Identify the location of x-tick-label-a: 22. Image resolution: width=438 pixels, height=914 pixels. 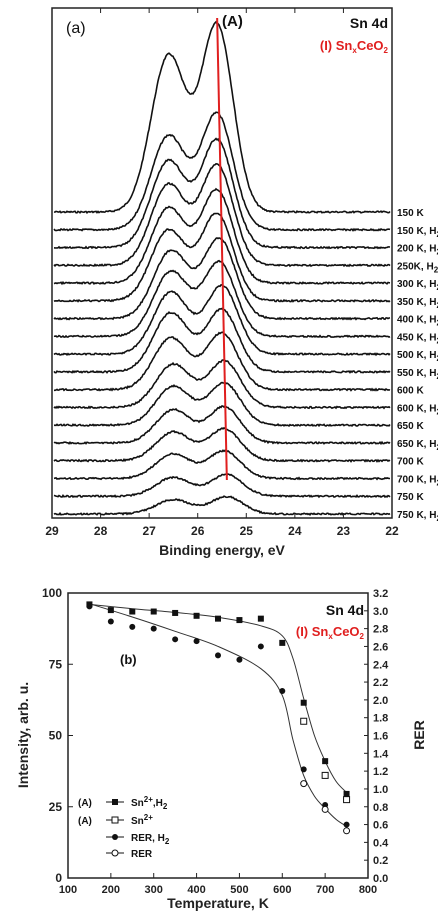
(392, 531).